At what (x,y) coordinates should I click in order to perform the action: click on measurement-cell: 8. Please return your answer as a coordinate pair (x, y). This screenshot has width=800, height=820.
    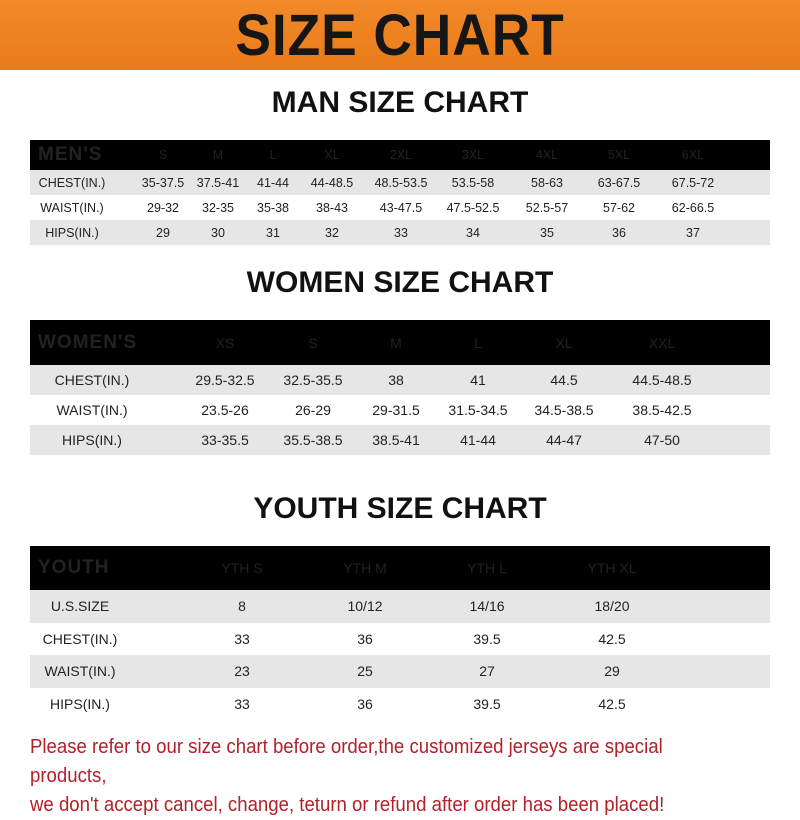
    Looking at the image, I should click on (242, 606).